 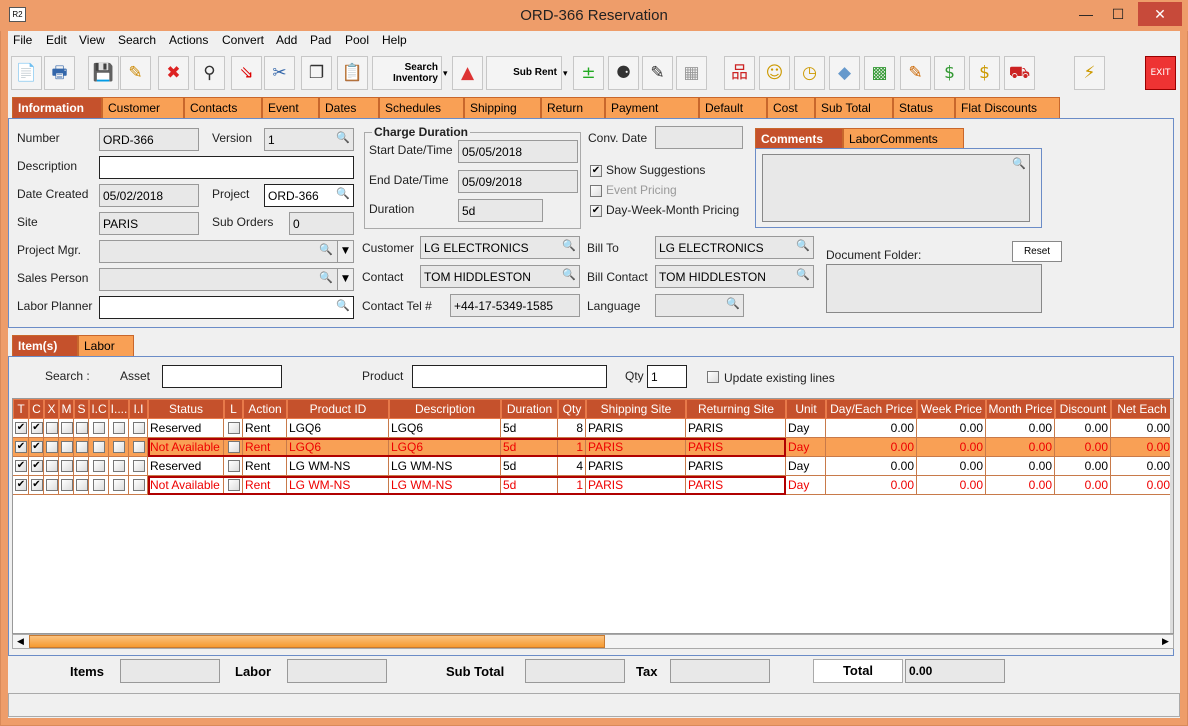 What do you see at coordinates (596, 171) in the screenshot?
I see `show-suggestions-checkbox: ✔` at bounding box center [596, 171].